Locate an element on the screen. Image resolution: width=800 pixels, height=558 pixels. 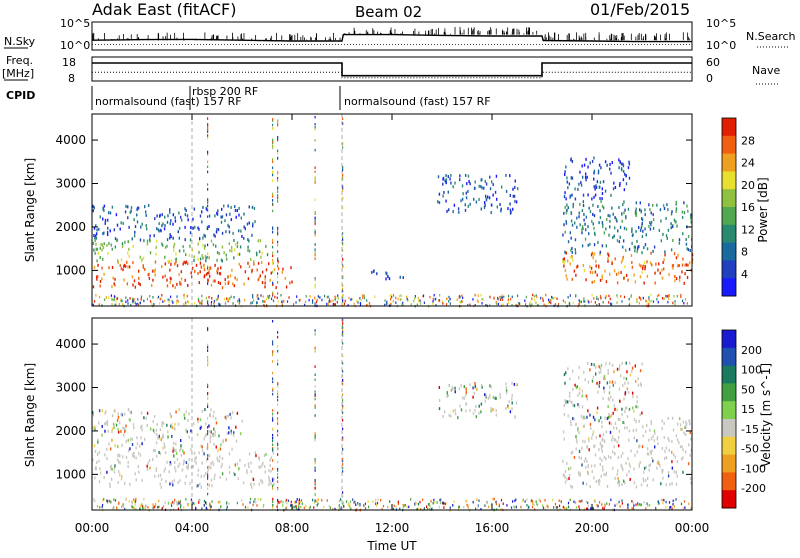
colorbar-tick-label: 12 is located at coordinates (748, 229).